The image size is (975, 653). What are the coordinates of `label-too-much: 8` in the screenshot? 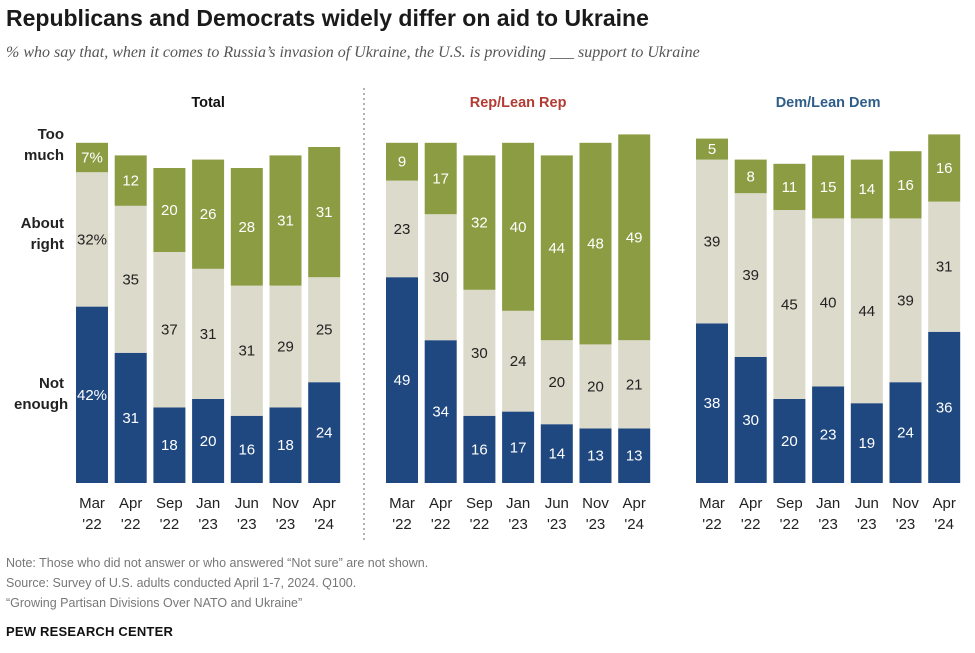 It's located at (751, 176).